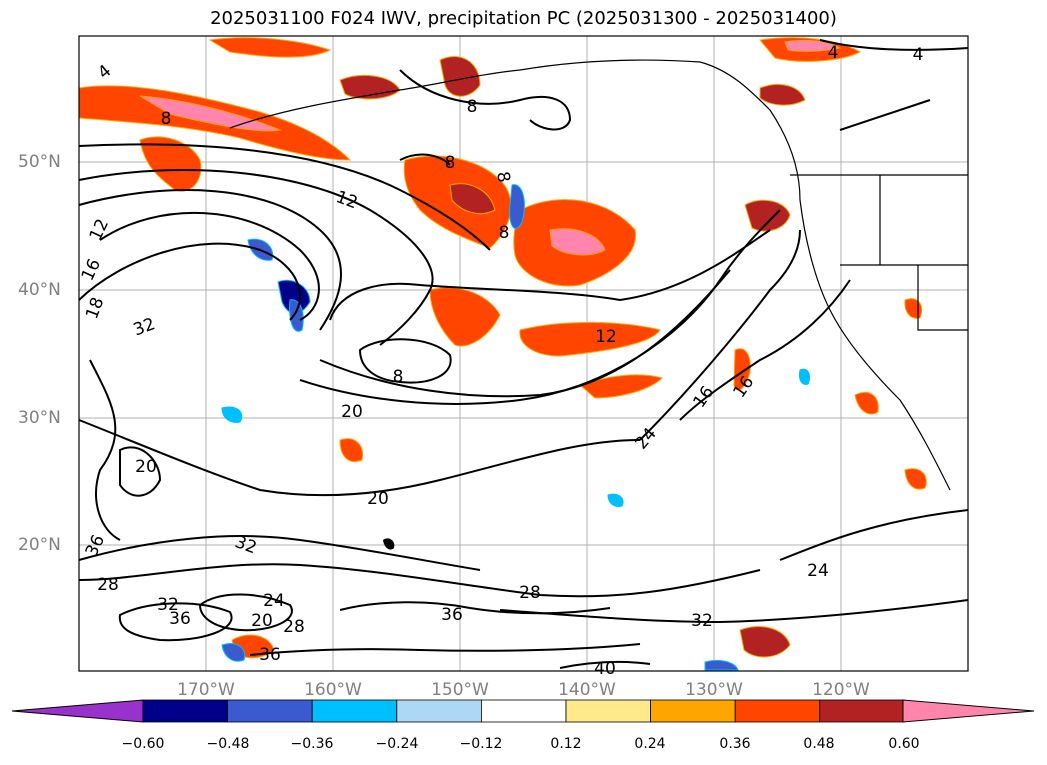  What do you see at coordinates (566, 744) in the screenshot?
I see `colorbar-tick: 0.12` at bounding box center [566, 744].